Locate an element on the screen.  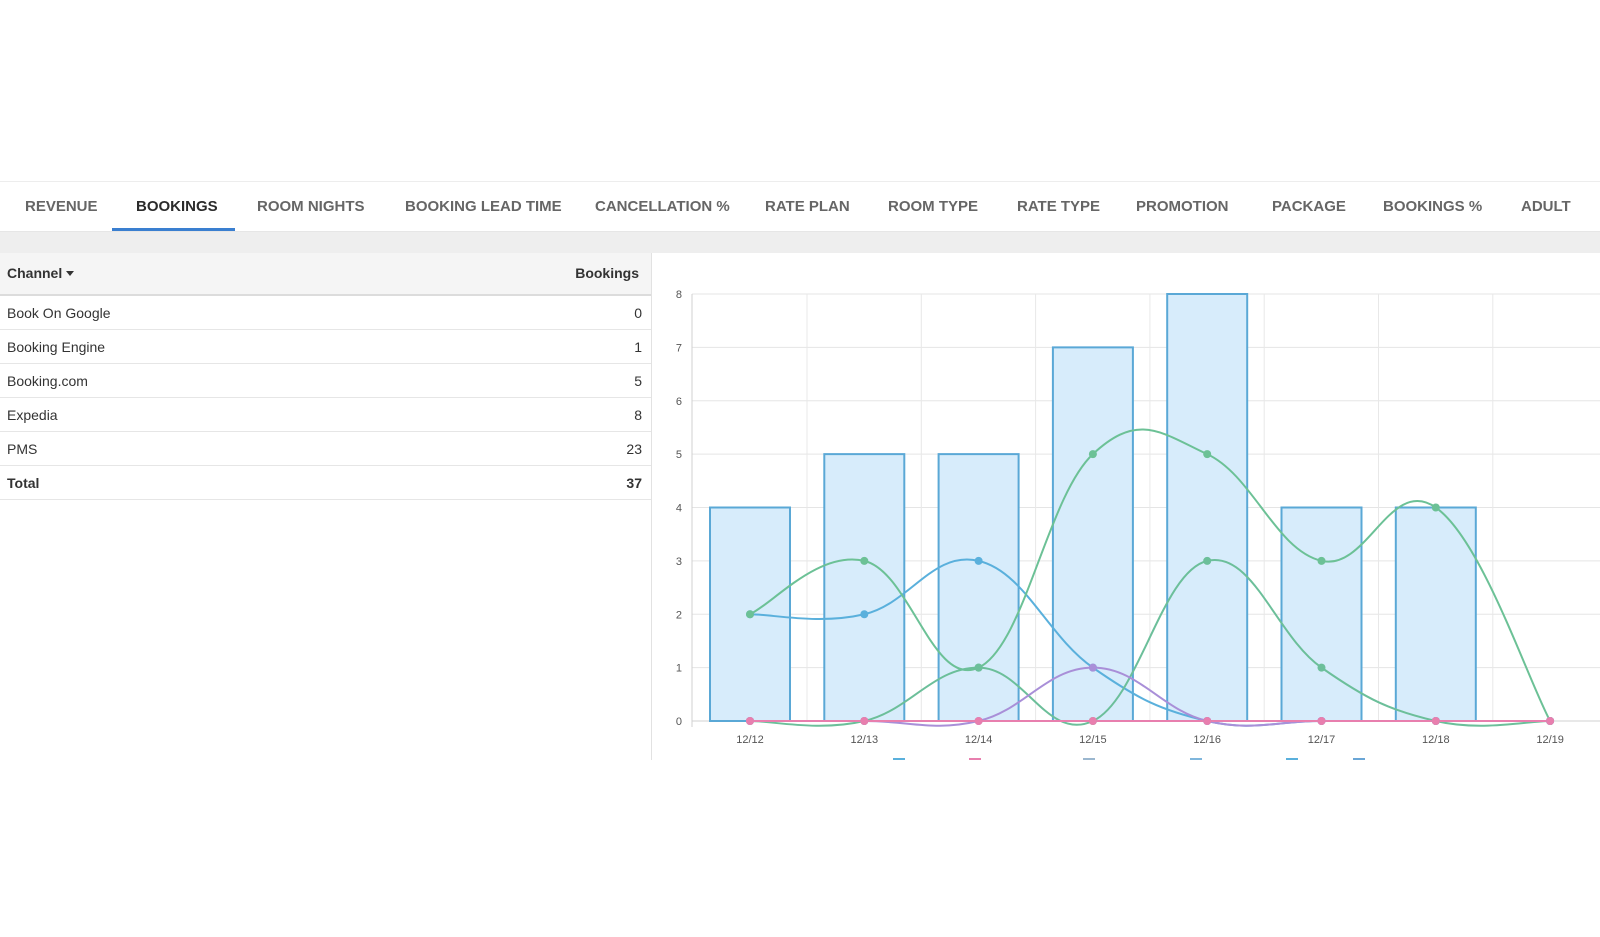
y-tick-label: 5 is located at coordinates (679, 455).